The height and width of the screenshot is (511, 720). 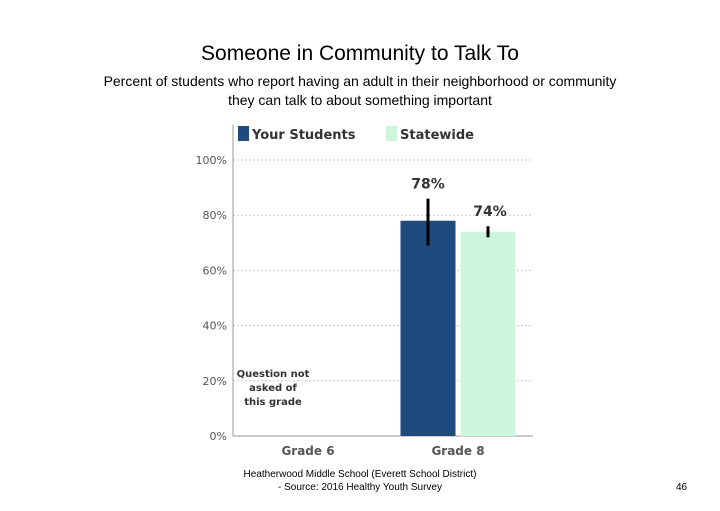 I want to click on data-label: 78%, so click(x=428, y=185).